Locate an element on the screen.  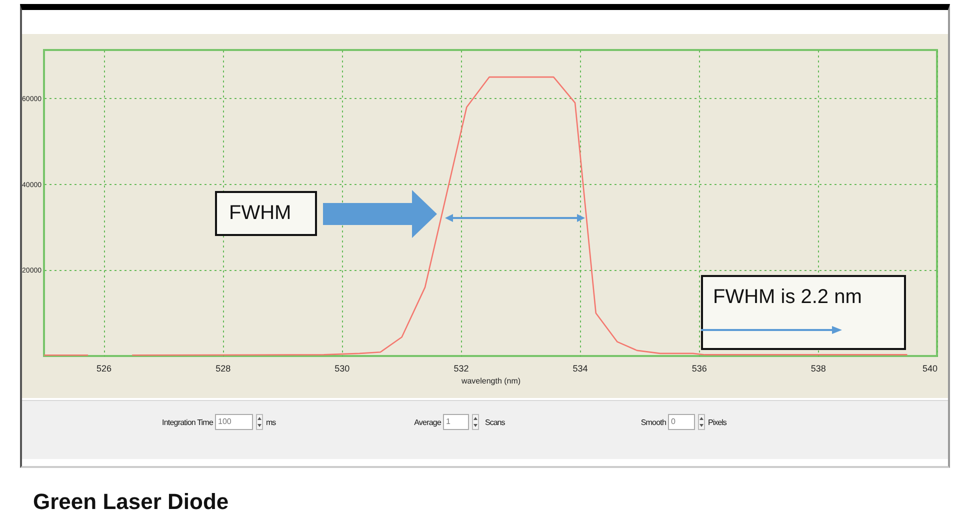
x-tick-label: 538 is located at coordinates (818, 369).